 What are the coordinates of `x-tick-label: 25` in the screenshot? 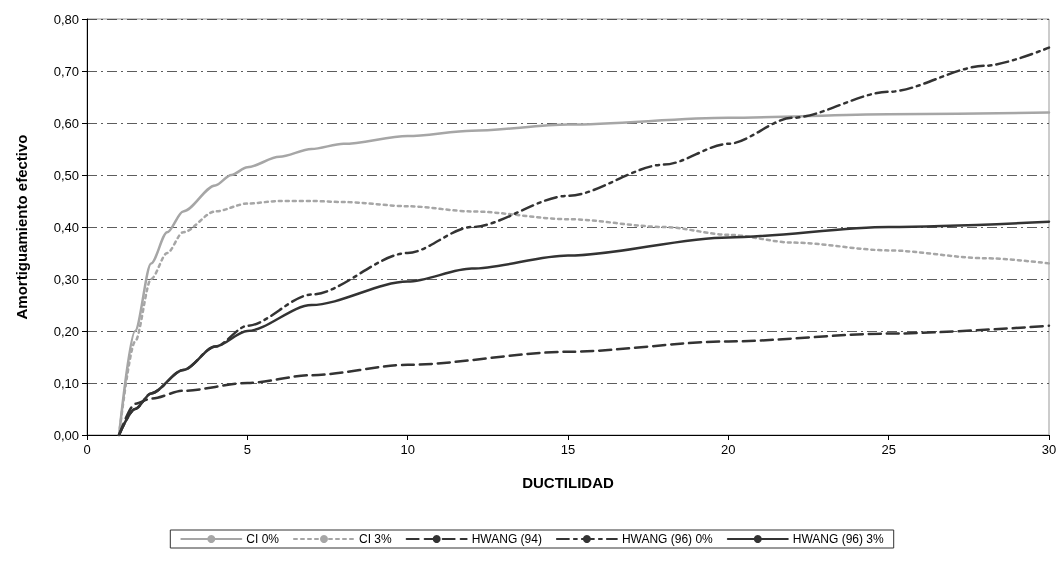 It's located at (888, 449).